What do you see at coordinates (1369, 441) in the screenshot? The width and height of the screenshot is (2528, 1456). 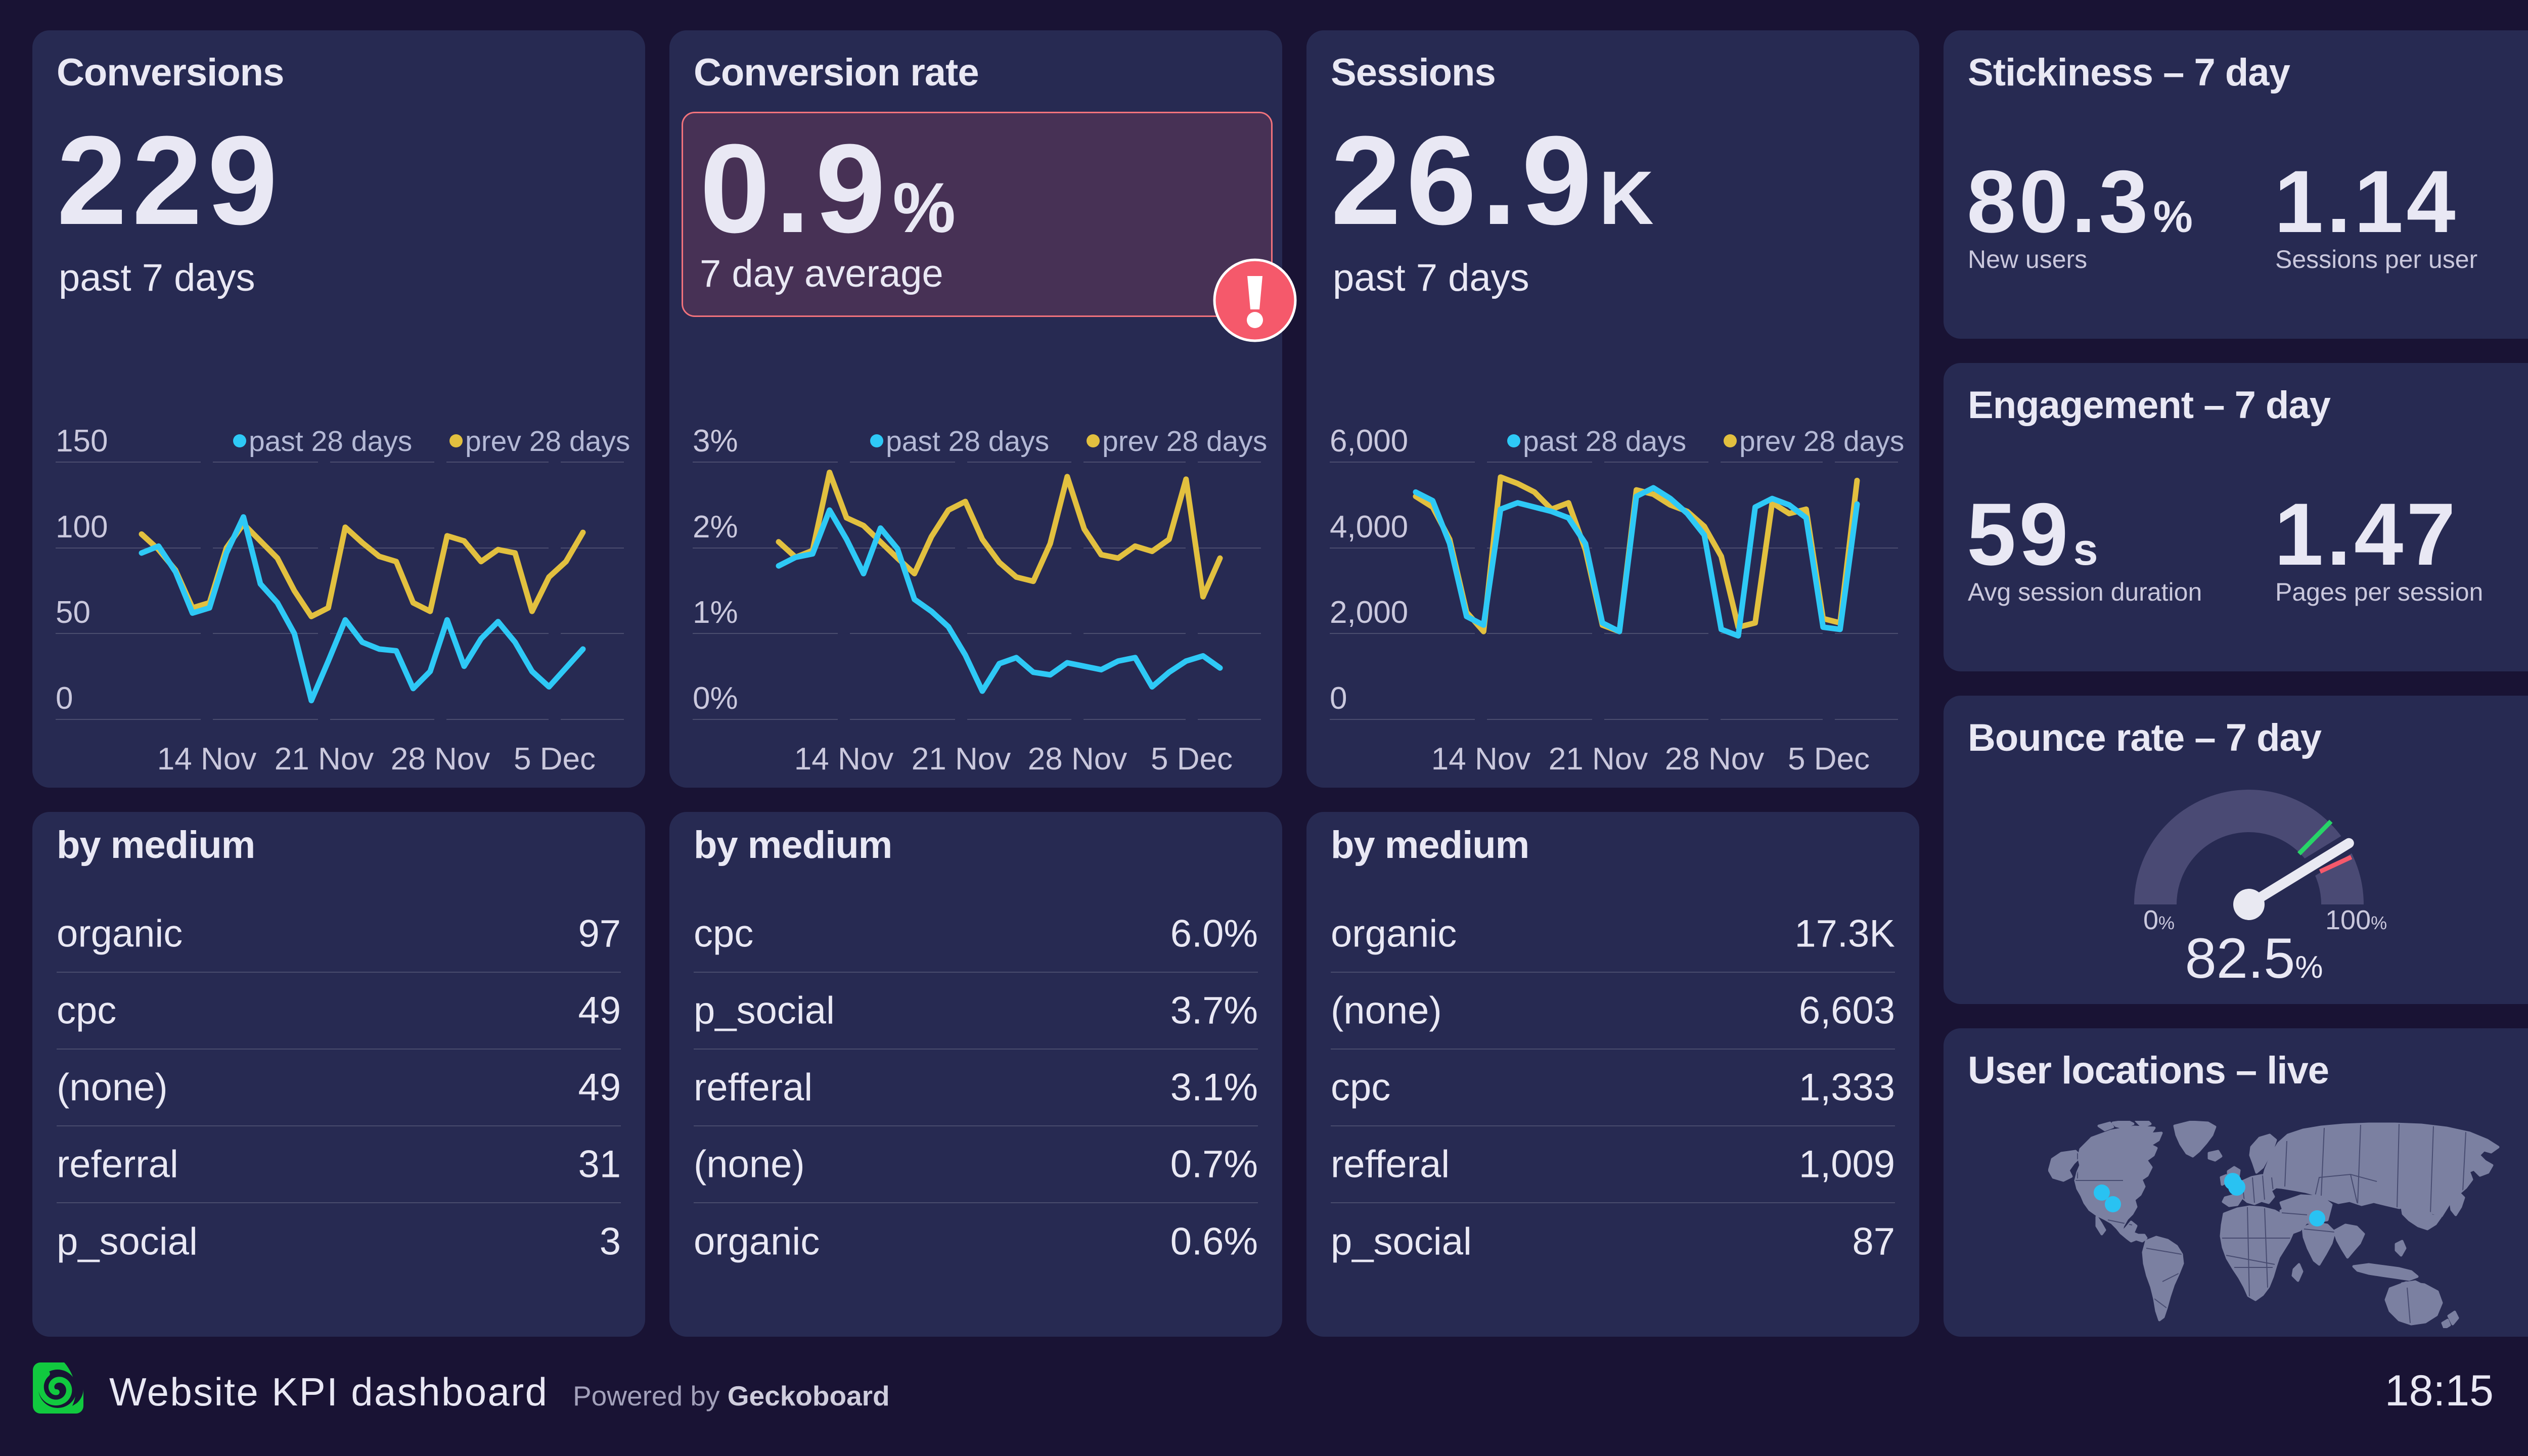 I see `svg-text: 6,000` at bounding box center [1369, 441].